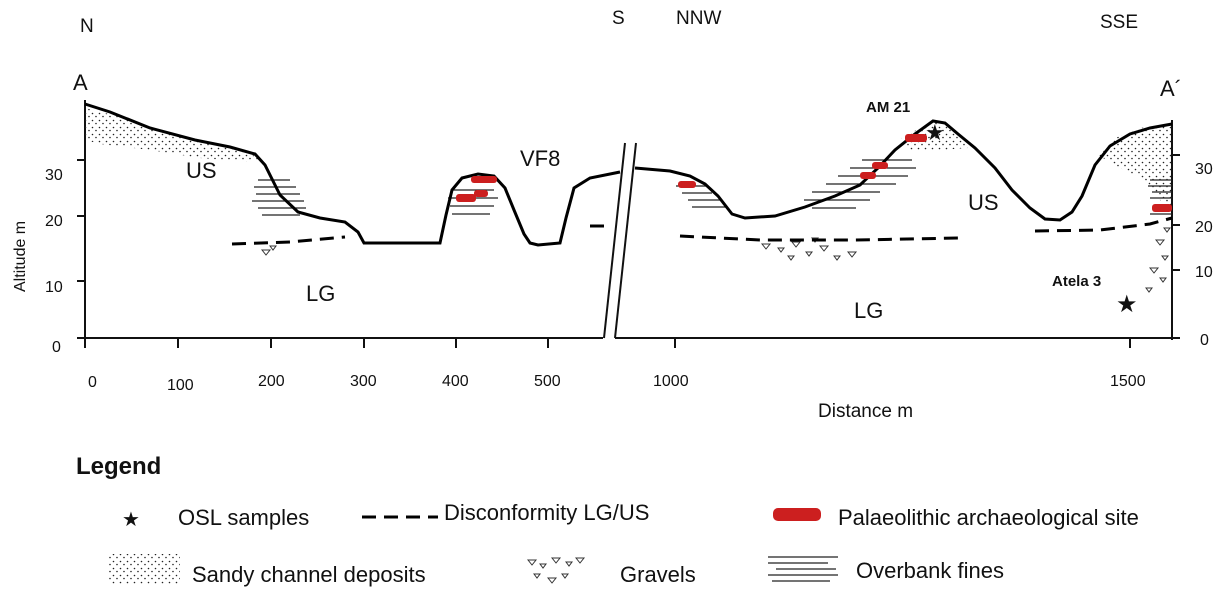 This screenshot has height=592, width=1227. Describe the element at coordinates (888, 107) in the screenshot. I see `sample-label-am21: AM 21` at that location.